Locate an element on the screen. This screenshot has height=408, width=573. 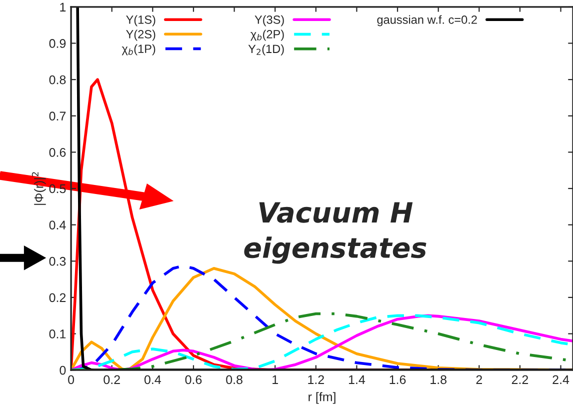
x-axis-title: r [fm] is located at coordinates (322, 398).